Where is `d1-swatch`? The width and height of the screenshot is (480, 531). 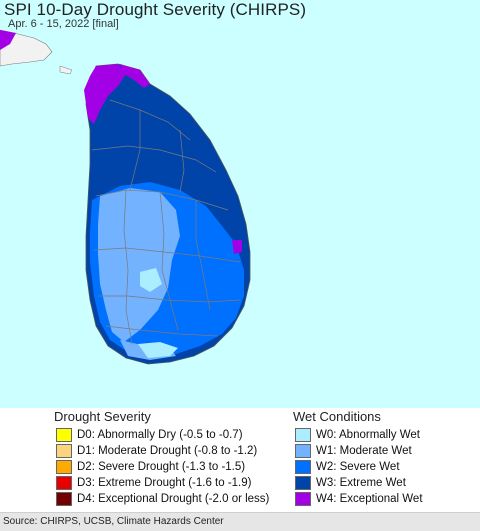 d1-swatch is located at coordinates (64, 451).